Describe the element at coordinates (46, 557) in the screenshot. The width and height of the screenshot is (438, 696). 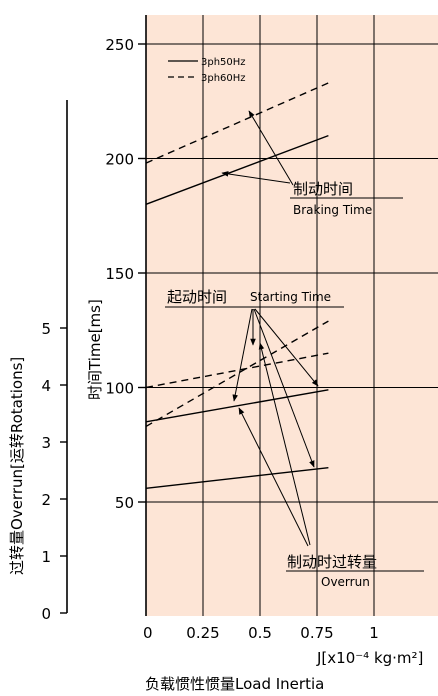
I see `y2-tick-label: 1` at that location.